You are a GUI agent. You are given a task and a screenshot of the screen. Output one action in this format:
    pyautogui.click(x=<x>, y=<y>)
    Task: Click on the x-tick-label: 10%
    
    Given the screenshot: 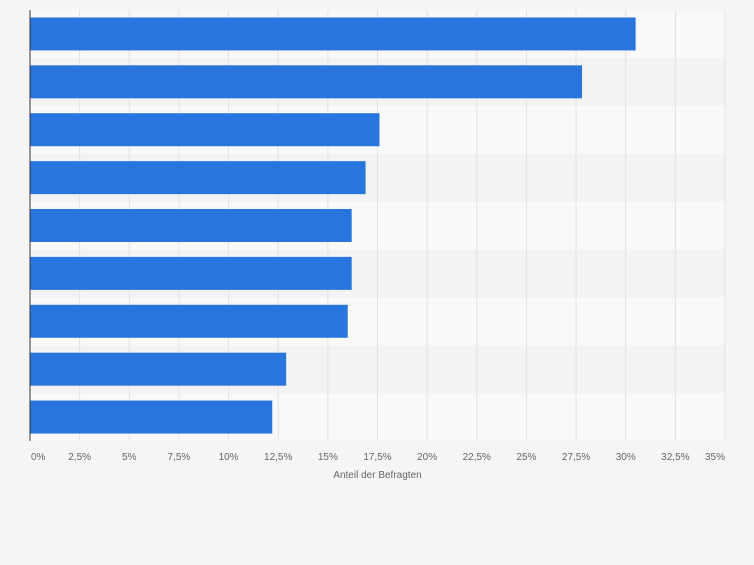 What is the action you would take?
    pyautogui.click(x=229, y=457)
    